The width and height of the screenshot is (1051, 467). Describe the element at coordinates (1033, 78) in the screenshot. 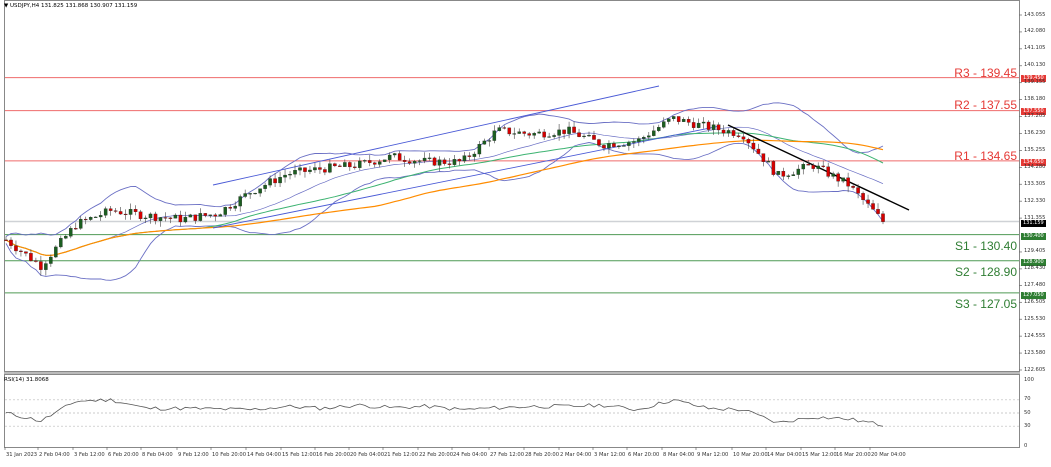

I see `r3-price-tag: 139.450` at that location.